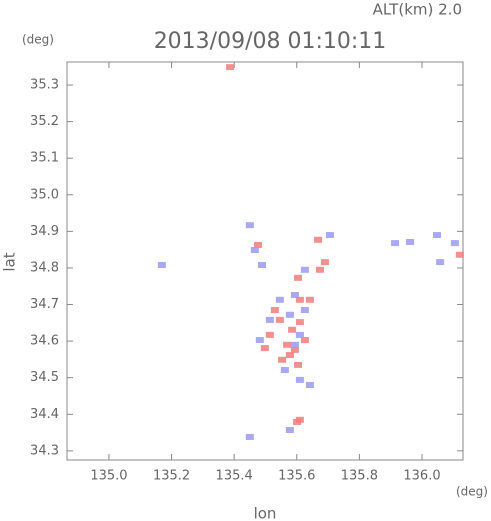 This screenshot has height=521, width=491. I want to click on x-tick-label: 135.6, so click(296, 476).